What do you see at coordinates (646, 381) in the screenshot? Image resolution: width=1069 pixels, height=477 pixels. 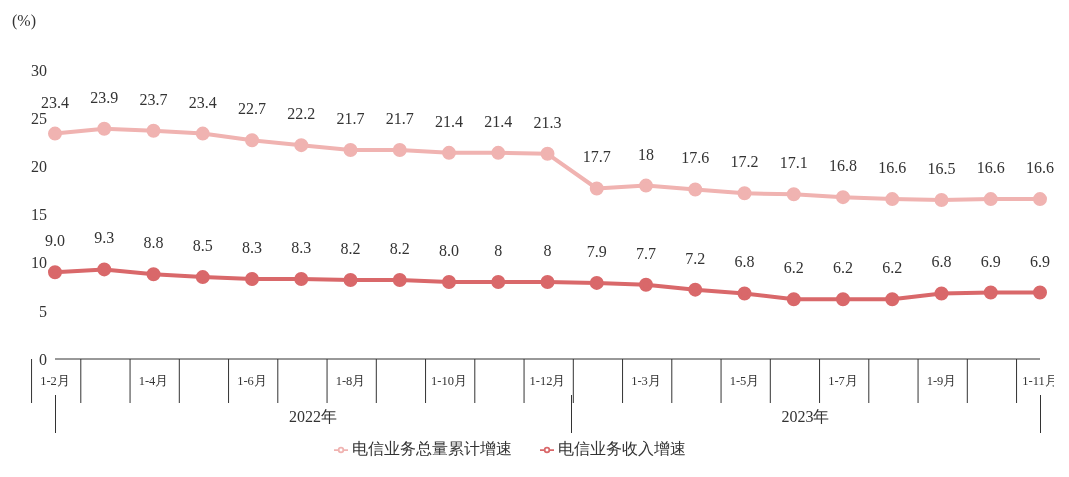 I see `x-tick-label: 1-3月` at bounding box center [646, 381].